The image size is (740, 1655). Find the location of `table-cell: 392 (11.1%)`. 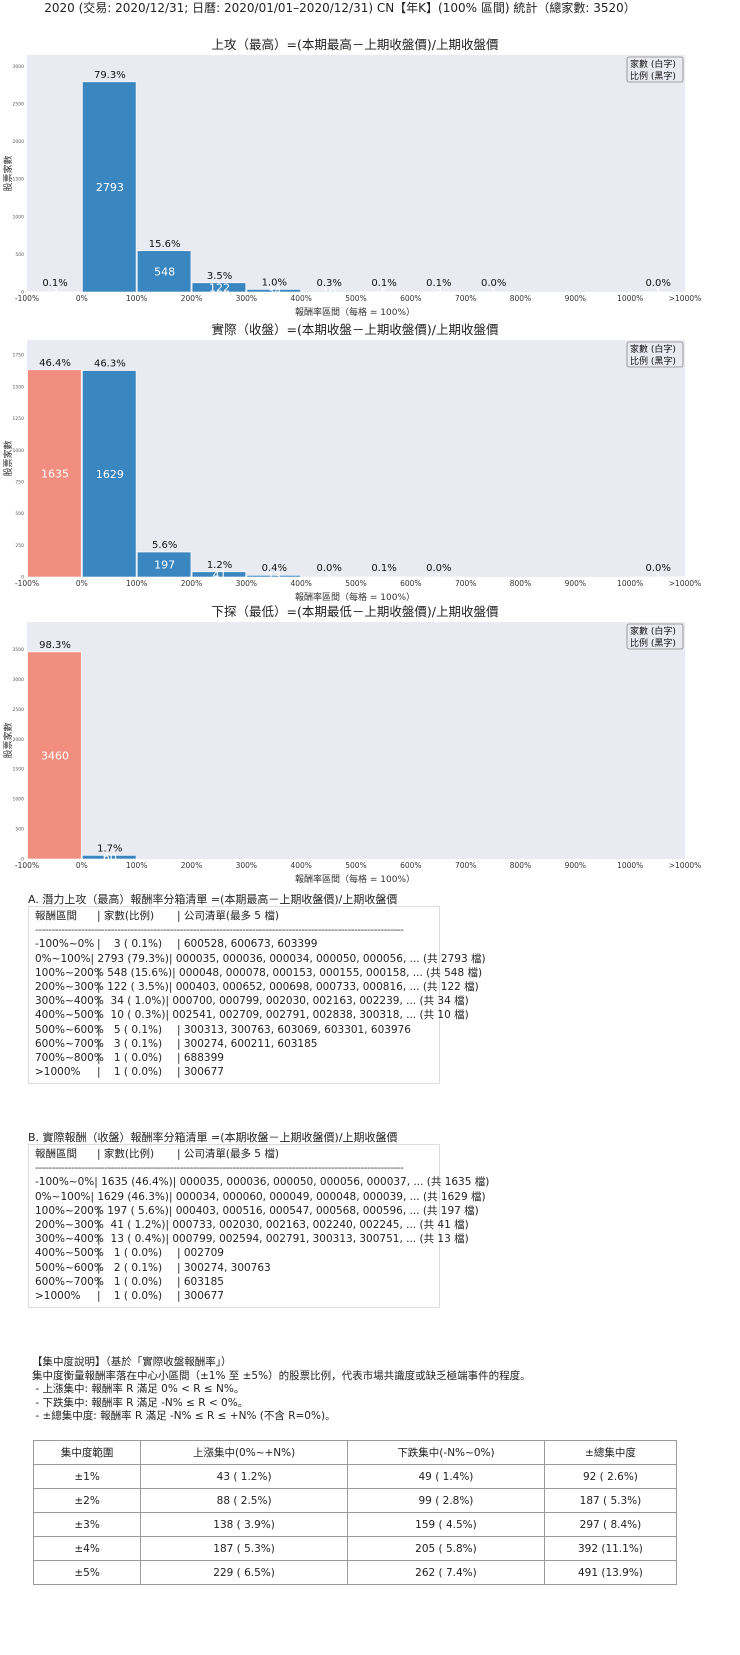

table-cell: 392 (11.1%) is located at coordinates (610, 1548).